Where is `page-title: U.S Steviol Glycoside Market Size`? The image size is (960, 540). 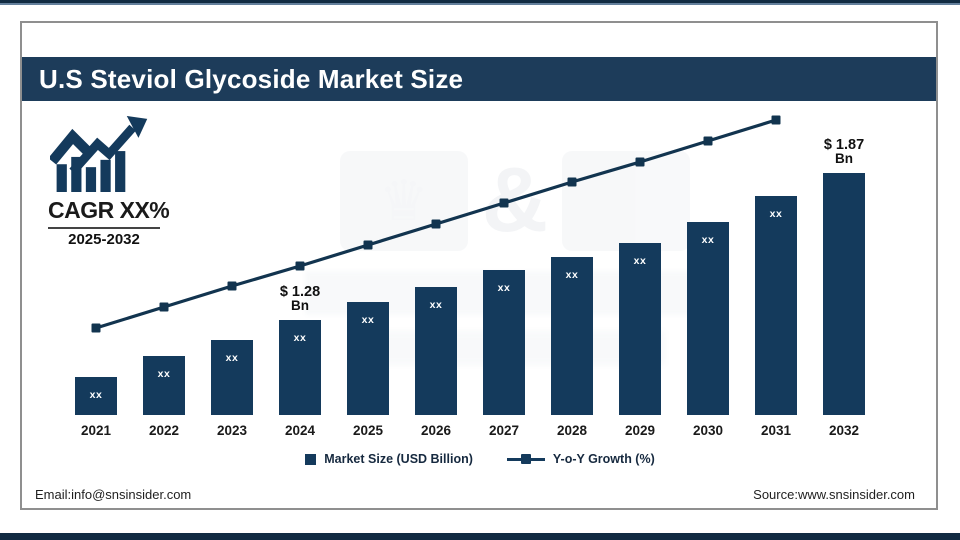 page-title: U.S Steviol Glycoside Market Size is located at coordinates (251, 78).